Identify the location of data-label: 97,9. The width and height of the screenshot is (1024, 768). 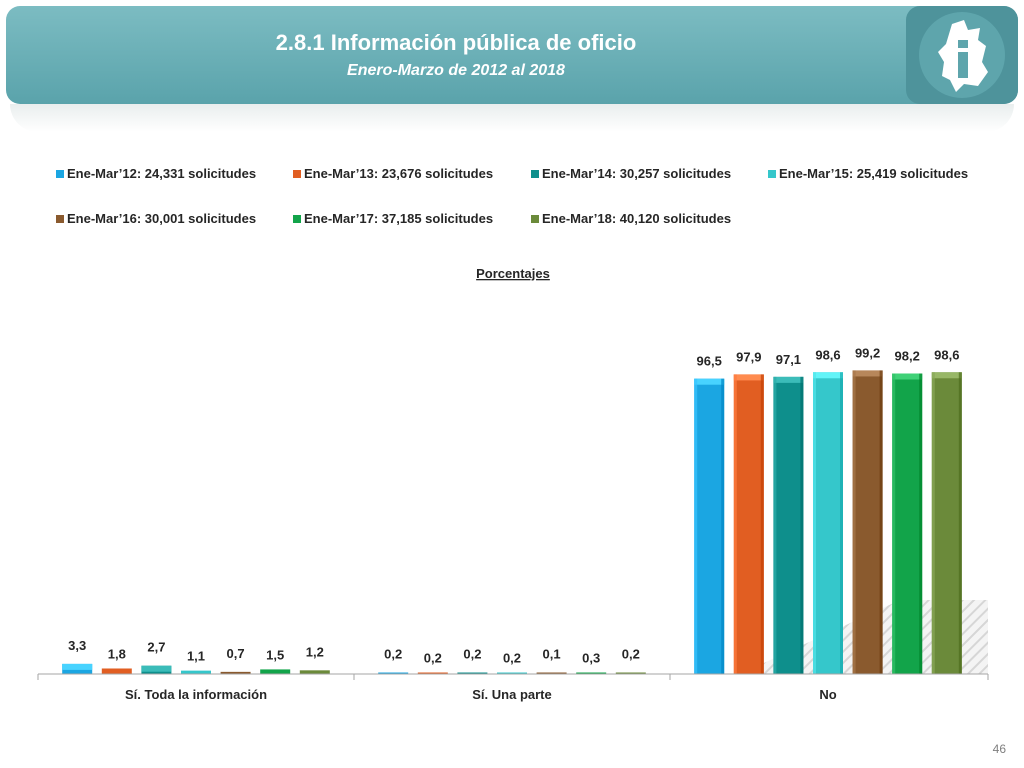
(748, 356).